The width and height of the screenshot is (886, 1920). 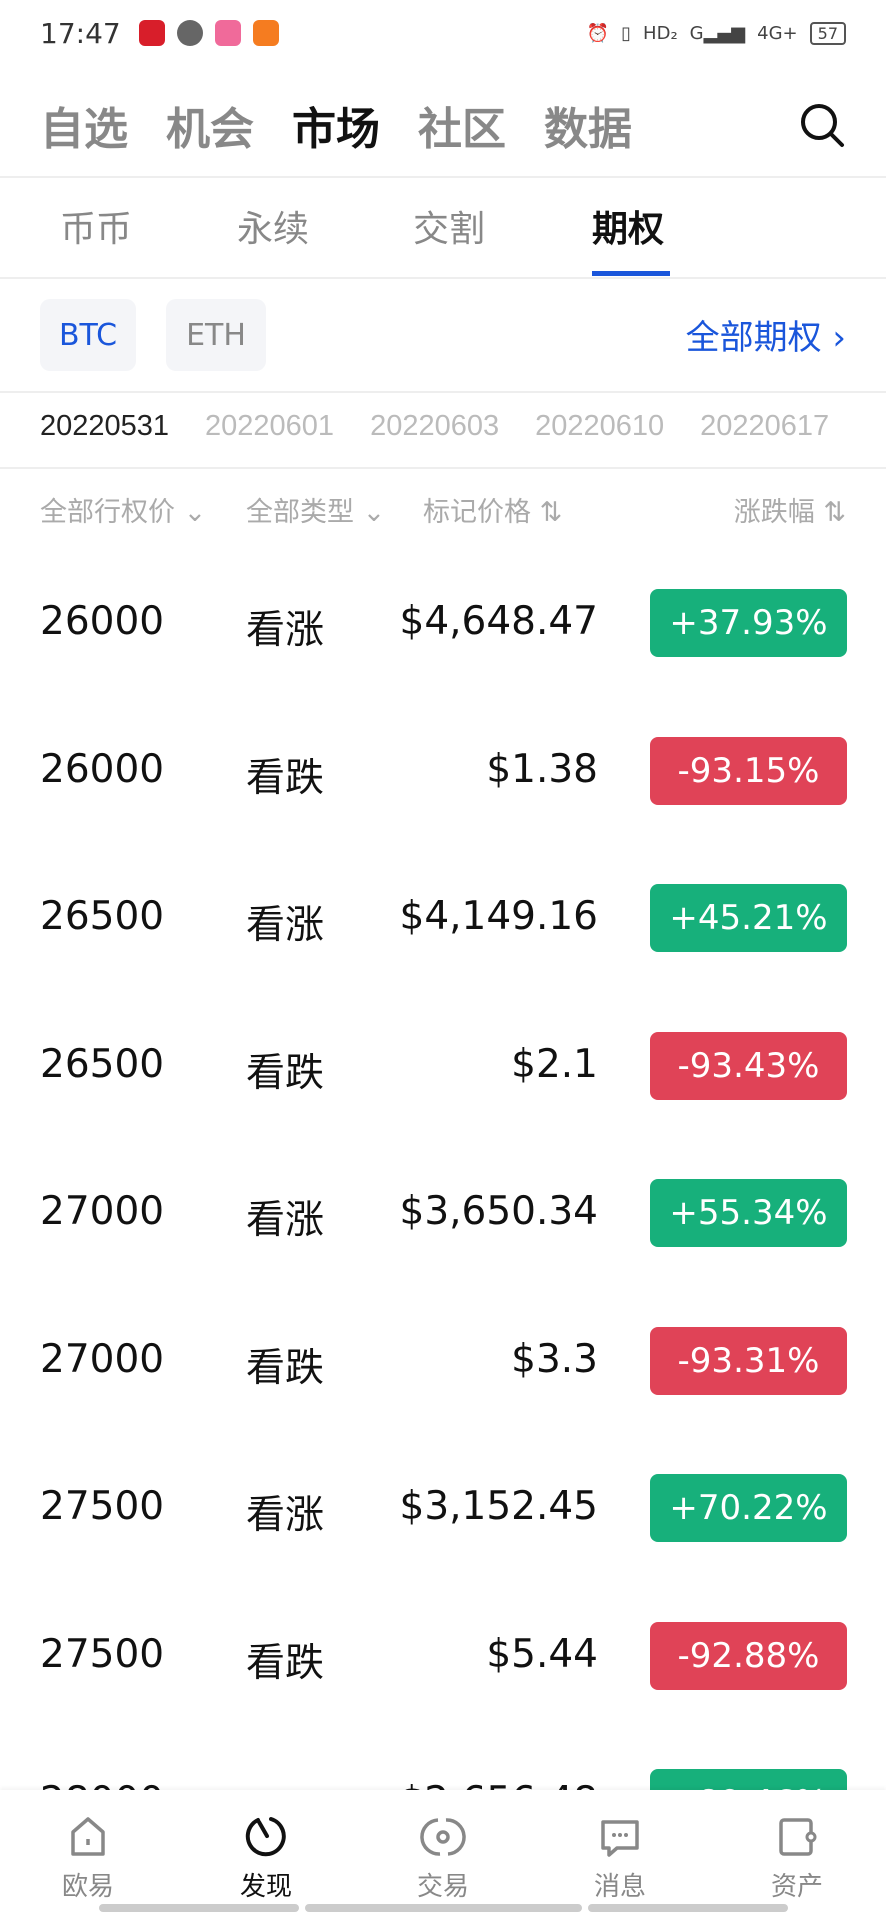 What do you see at coordinates (789, 512) in the screenshot?
I see `change-sort: 涨跌幅 ⇅` at bounding box center [789, 512].